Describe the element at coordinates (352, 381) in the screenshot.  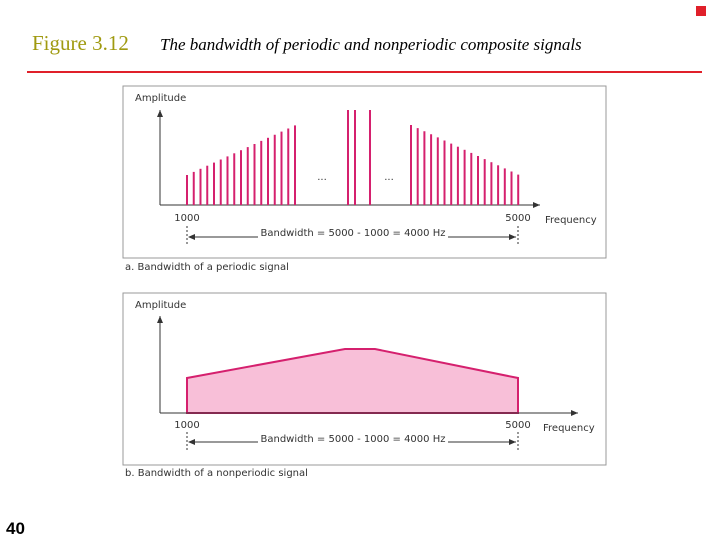
I see `spectrum-area` at that location.